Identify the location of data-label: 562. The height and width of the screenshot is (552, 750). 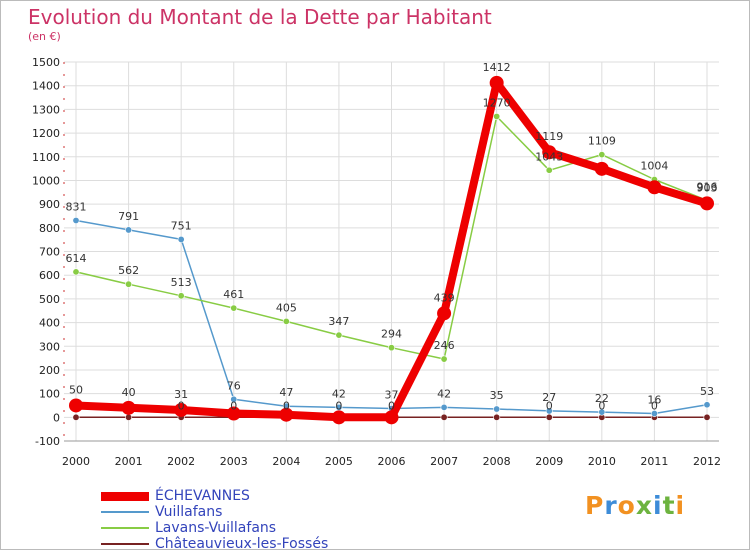
(128, 270).